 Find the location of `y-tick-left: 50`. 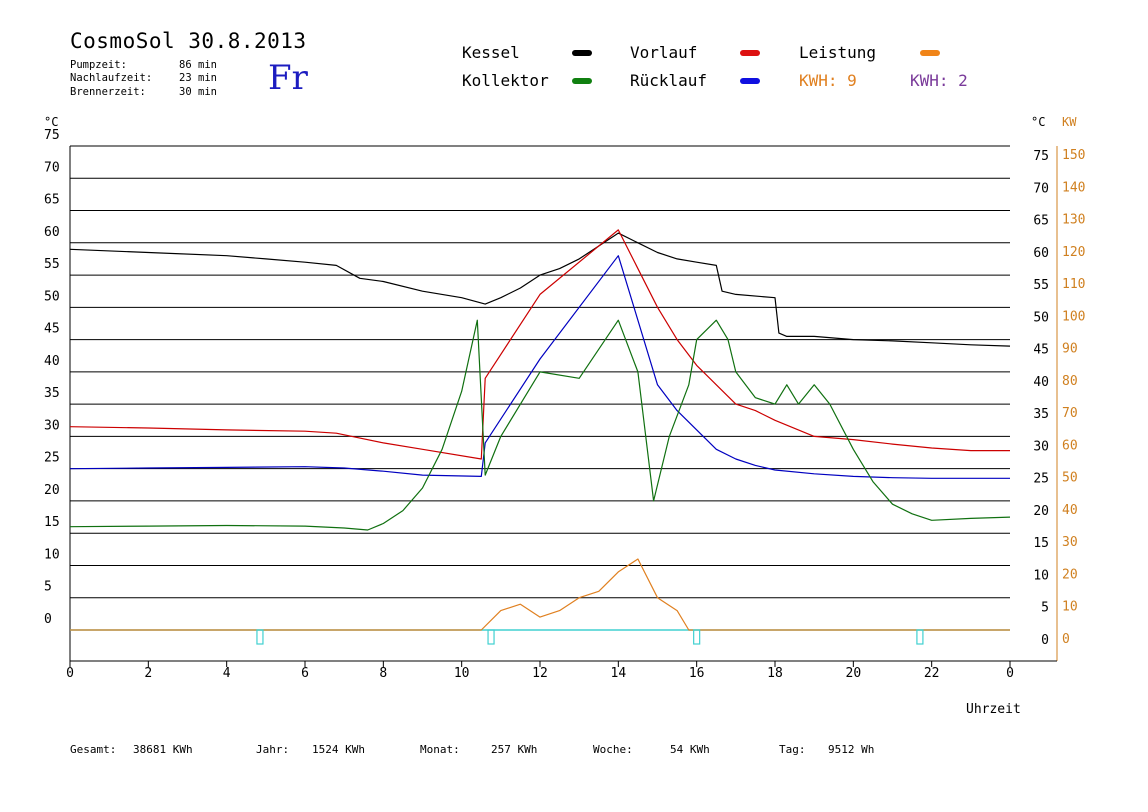

y-tick-left: 50 is located at coordinates (52, 296).